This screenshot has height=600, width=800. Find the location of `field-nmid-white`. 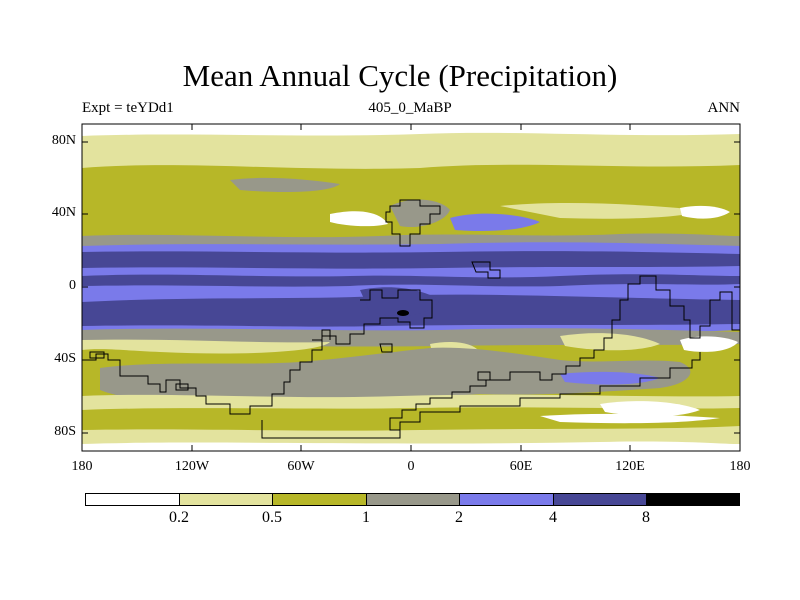

field-nmid-white is located at coordinates (359, 219).